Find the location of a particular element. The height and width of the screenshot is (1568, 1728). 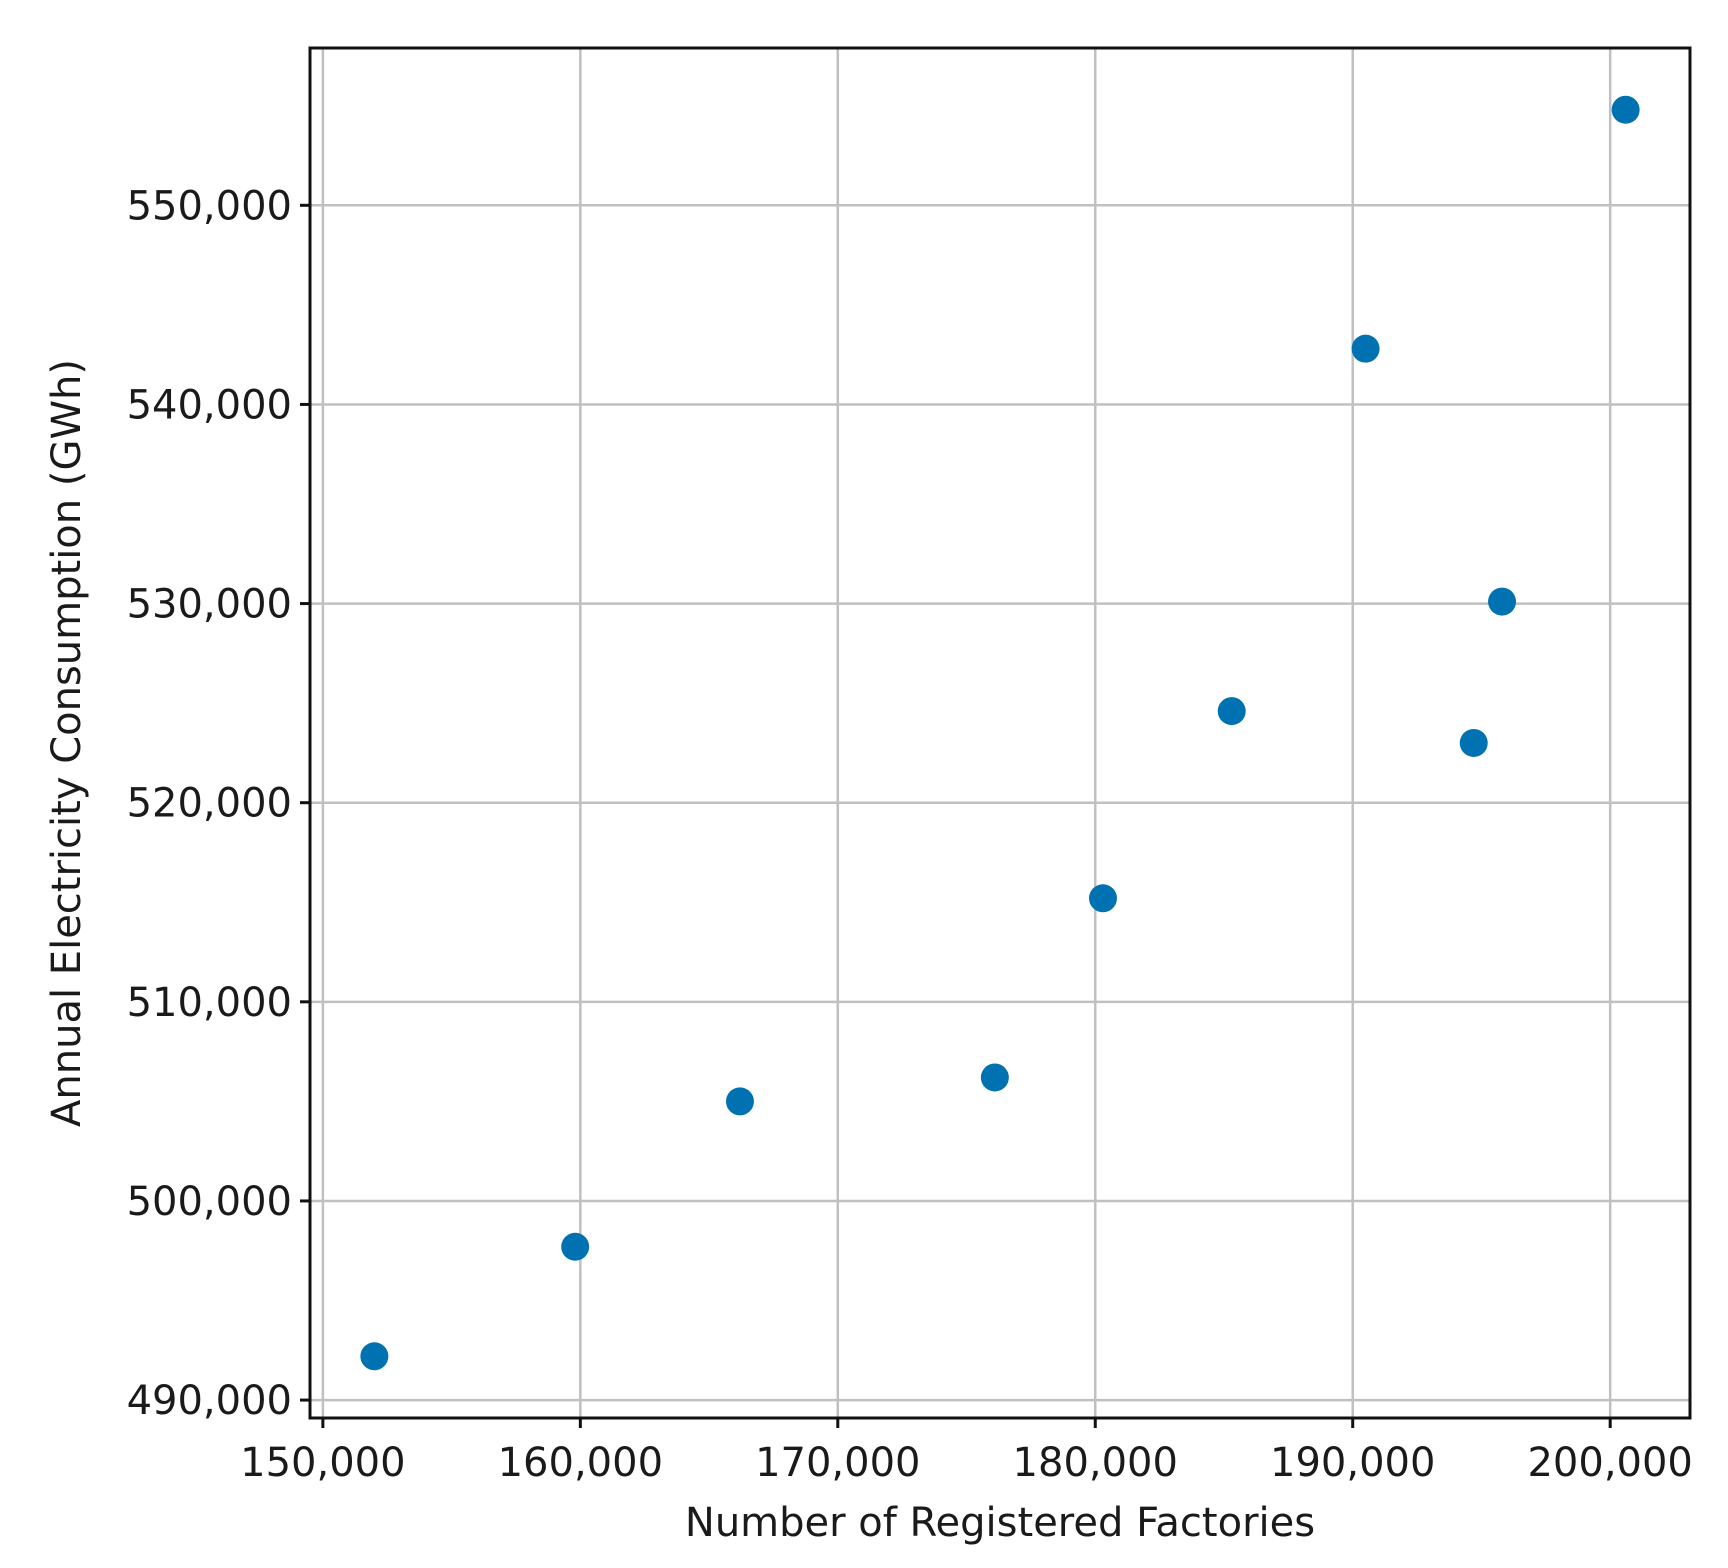

x-tick-label: 180,000 is located at coordinates (1095, 1463).